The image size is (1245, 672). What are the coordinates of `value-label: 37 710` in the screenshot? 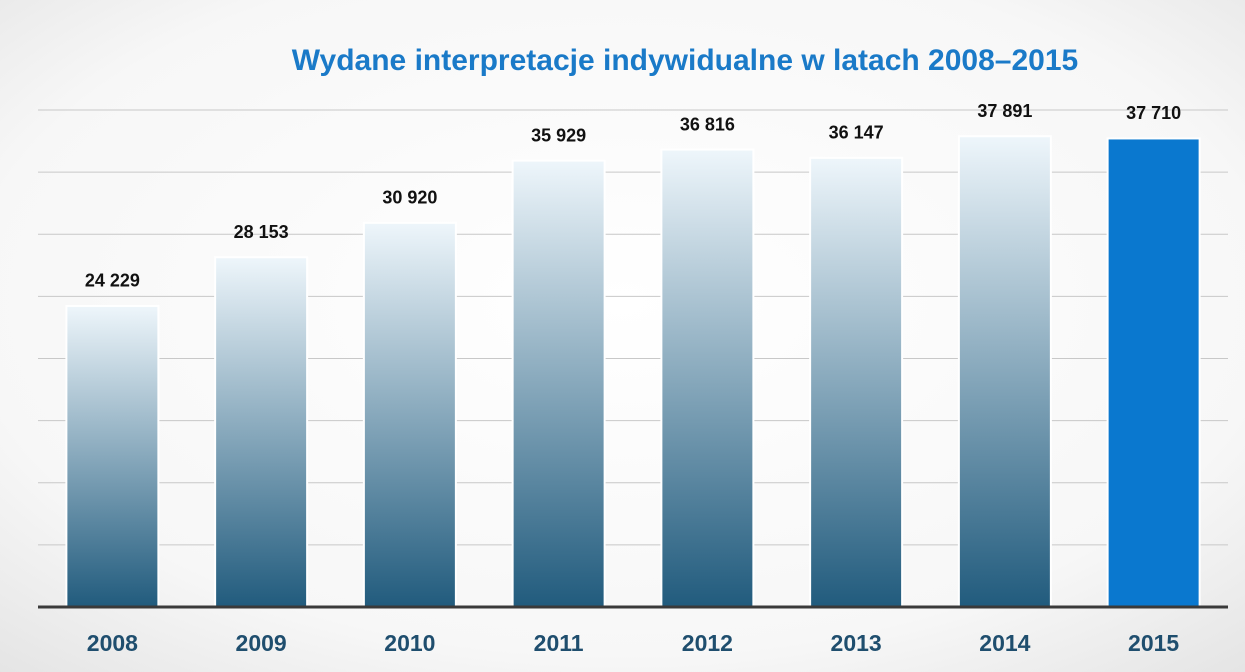 It's located at (1153, 113).